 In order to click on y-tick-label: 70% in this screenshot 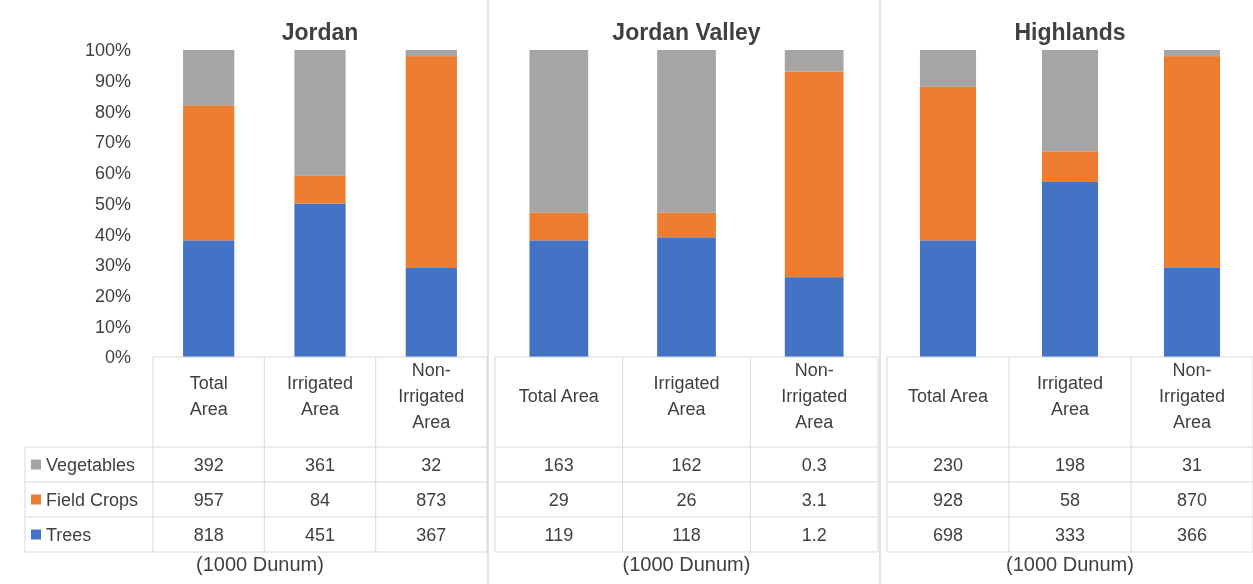, I will do `click(112, 142)`.